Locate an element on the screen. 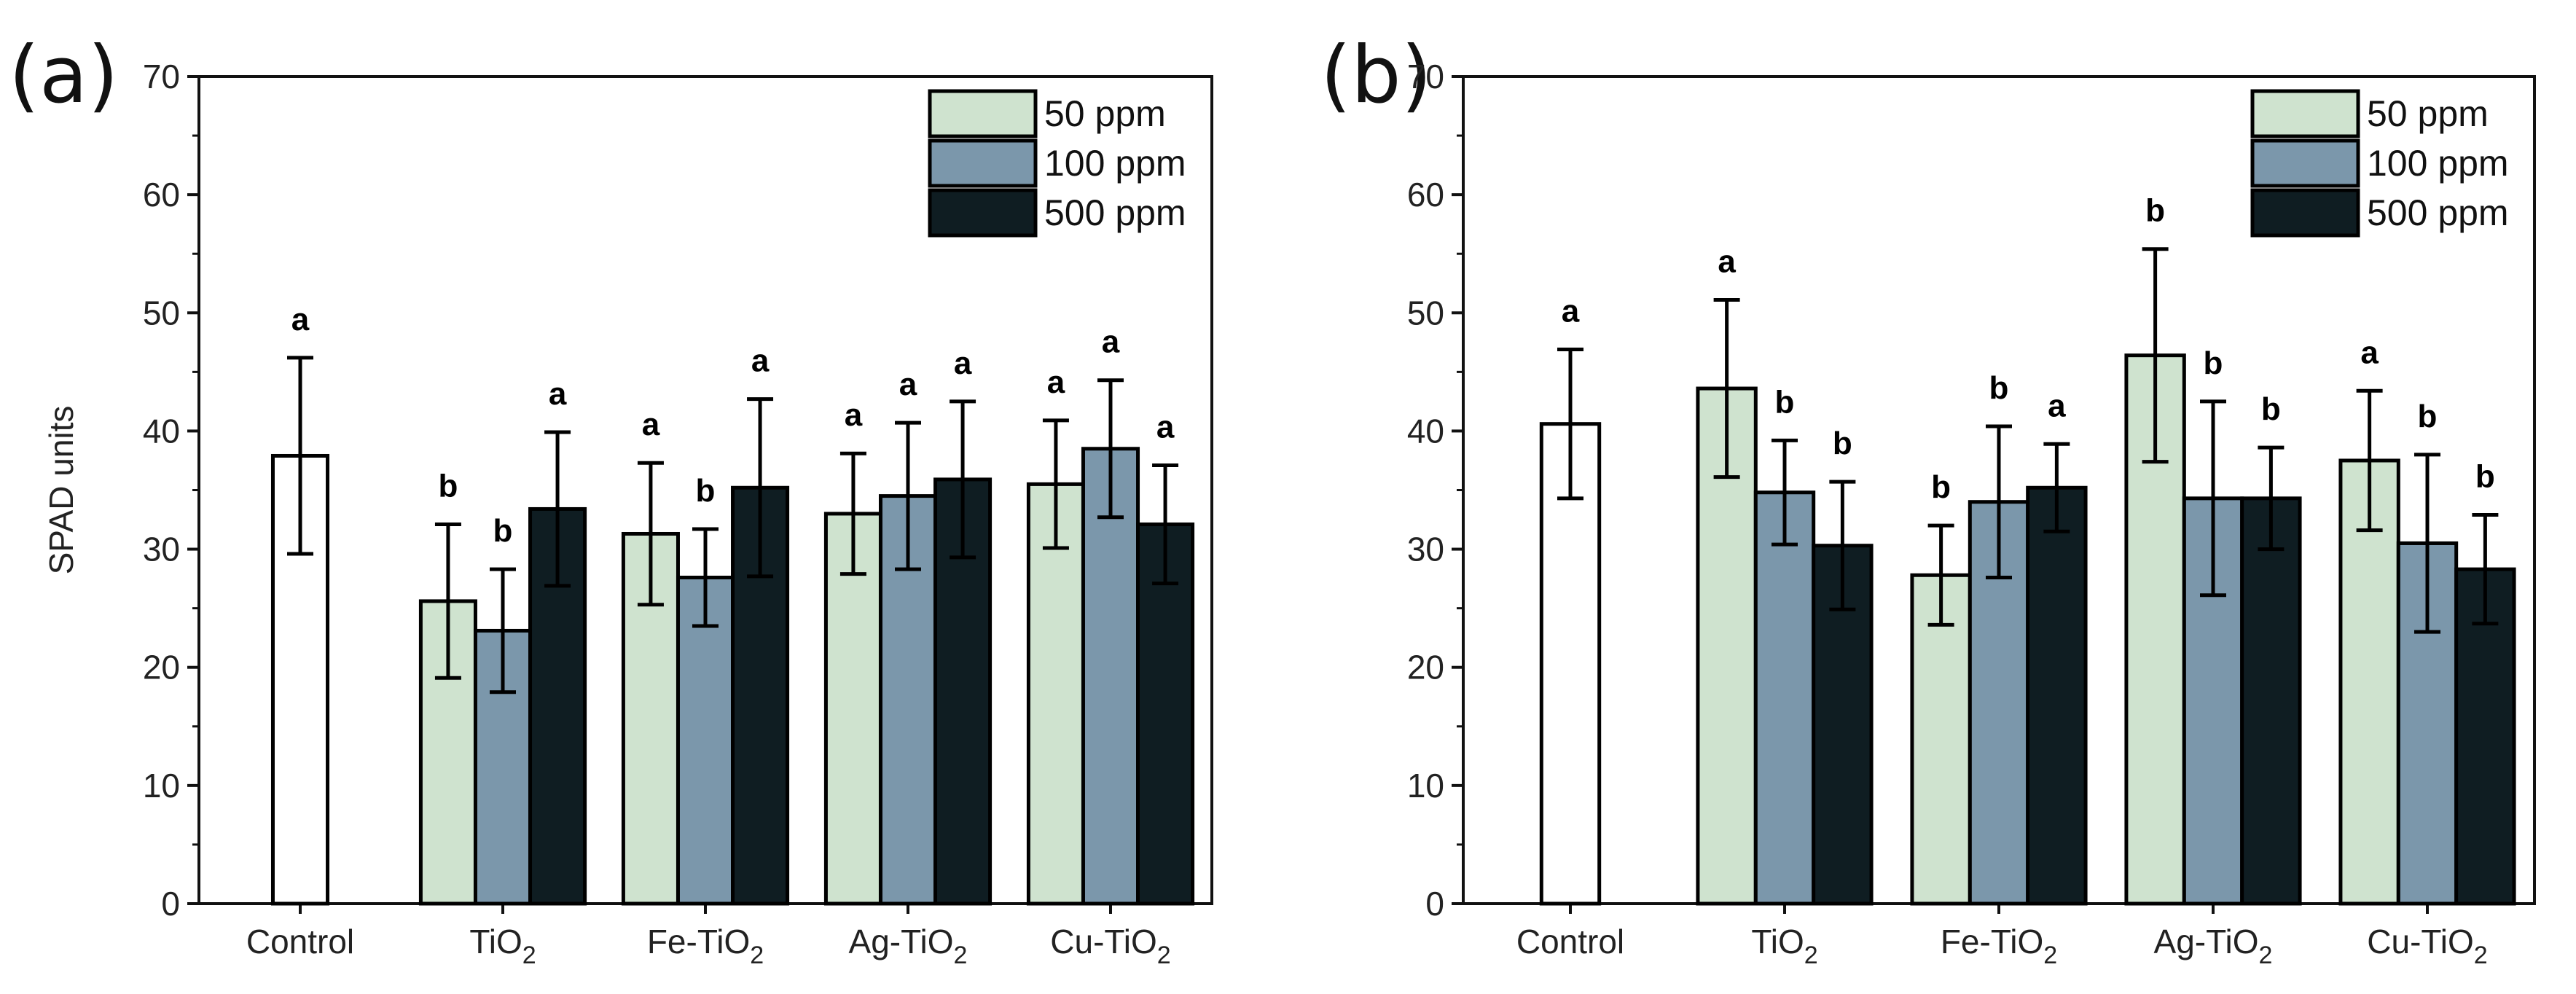  y-axis-title: SPAD units is located at coordinates (61, 491).